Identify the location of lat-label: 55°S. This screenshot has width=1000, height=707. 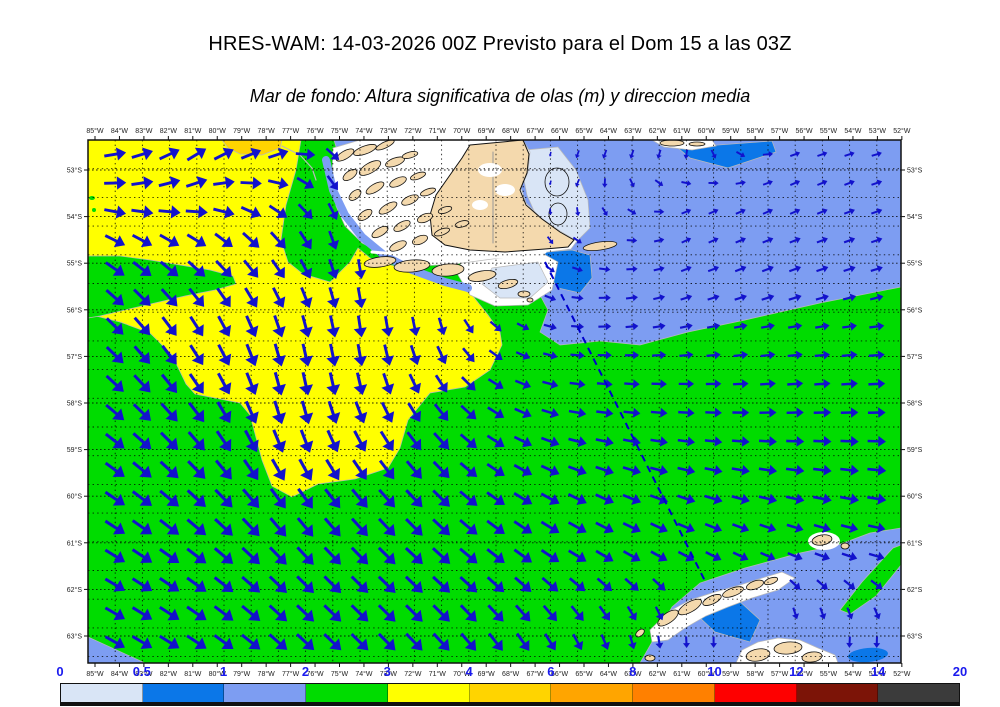
(75, 264).